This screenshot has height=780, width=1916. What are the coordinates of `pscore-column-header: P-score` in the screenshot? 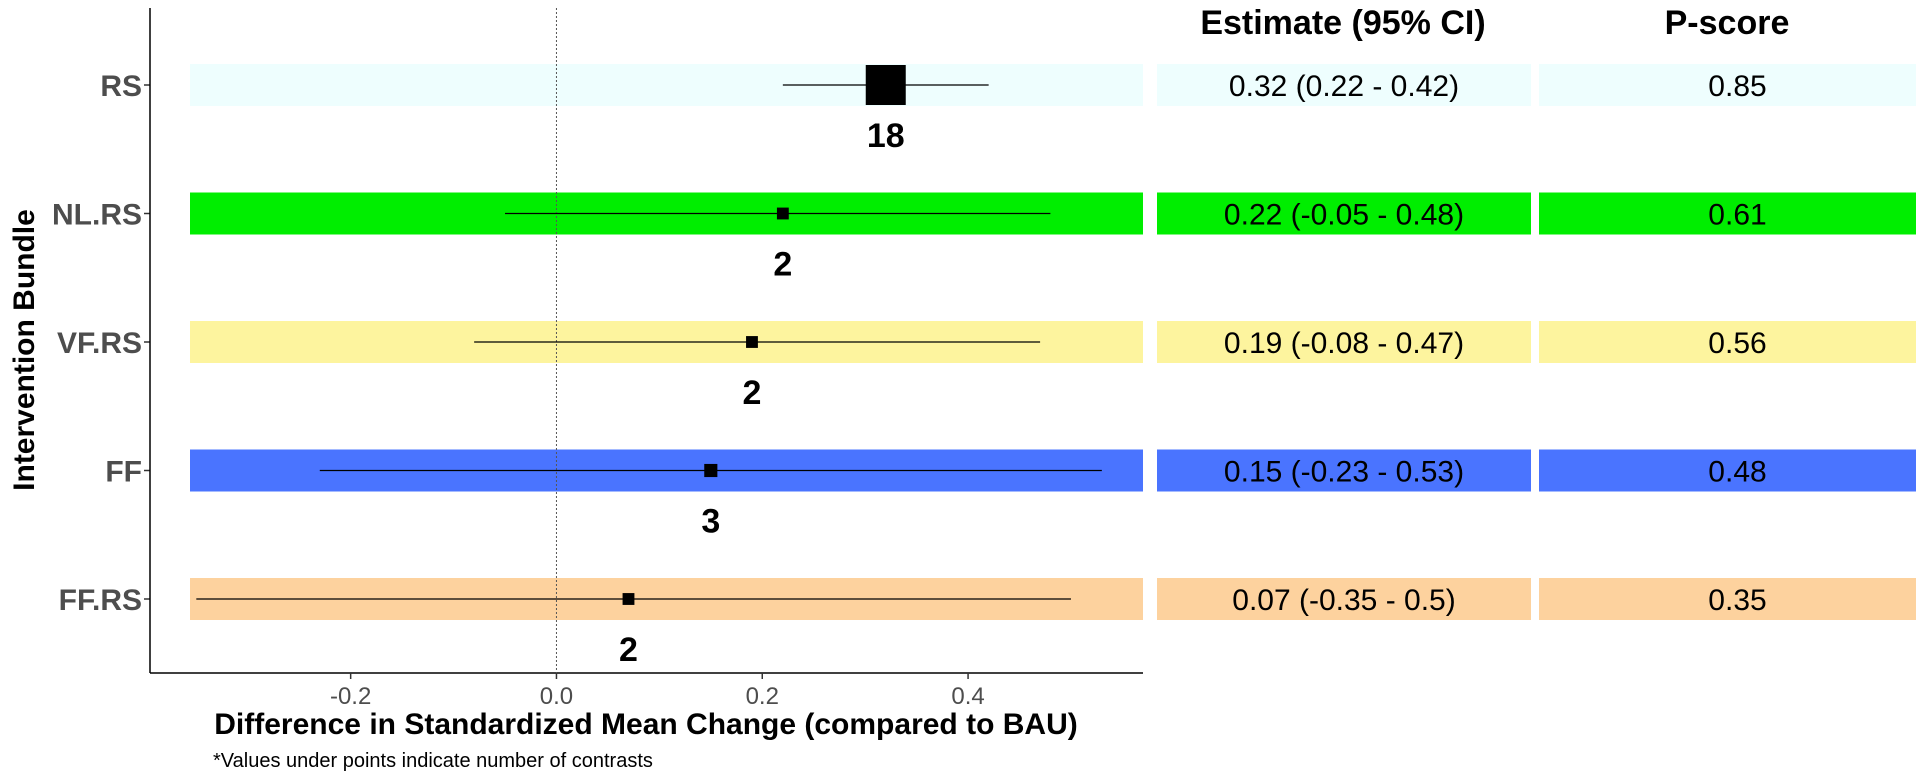 It's located at (1727, 23).